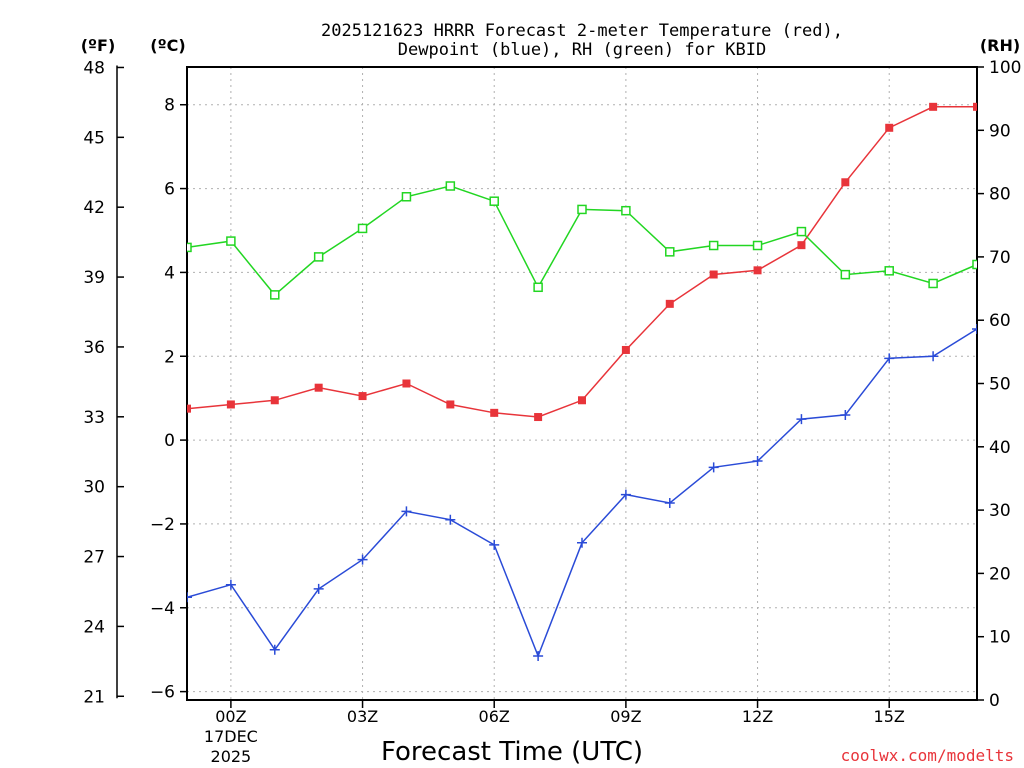 The width and height of the screenshot is (1024, 768). Describe the element at coordinates (582, 240) in the screenshot. I see `rh-line` at that location.